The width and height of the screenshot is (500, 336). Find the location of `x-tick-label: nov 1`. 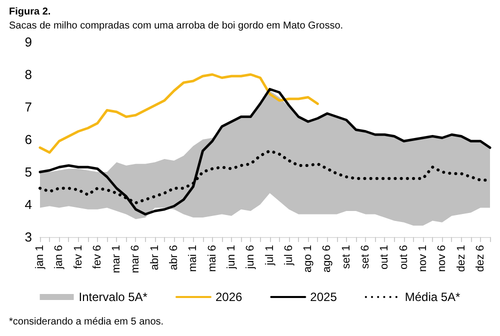

x-tick-label: nov 1 is located at coordinates (422, 258).